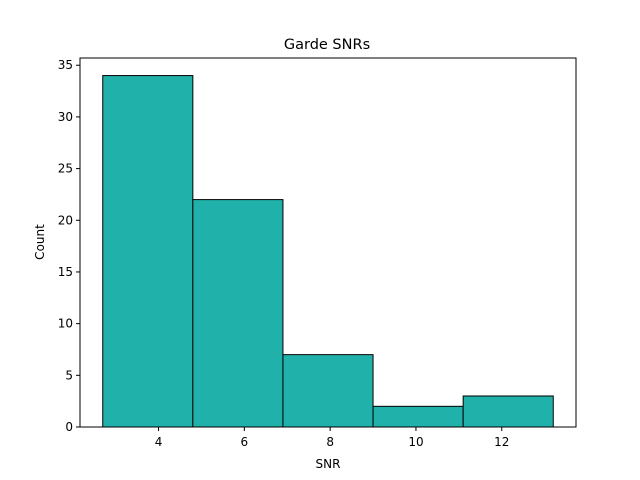 The height and width of the screenshot is (480, 640). What do you see at coordinates (65, 220) in the screenshot?
I see `y-tick-label: 20` at bounding box center [65, 220].